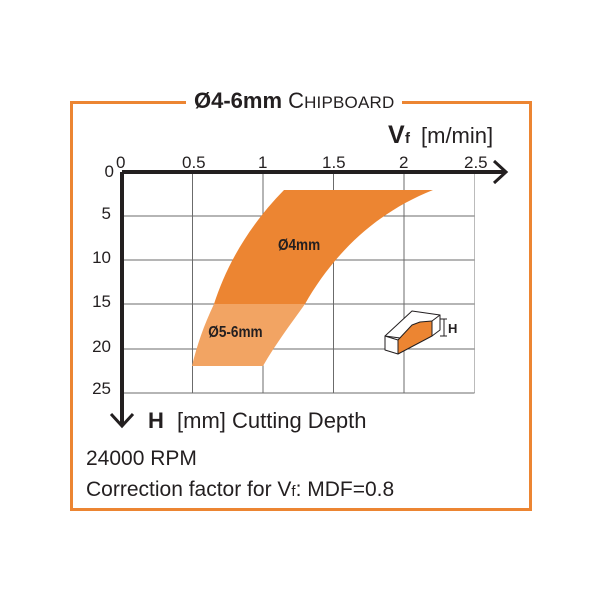  Describe the element at coordinates (156, 420) in the screenshot. I see `y-axis-symbol: H` at that location.